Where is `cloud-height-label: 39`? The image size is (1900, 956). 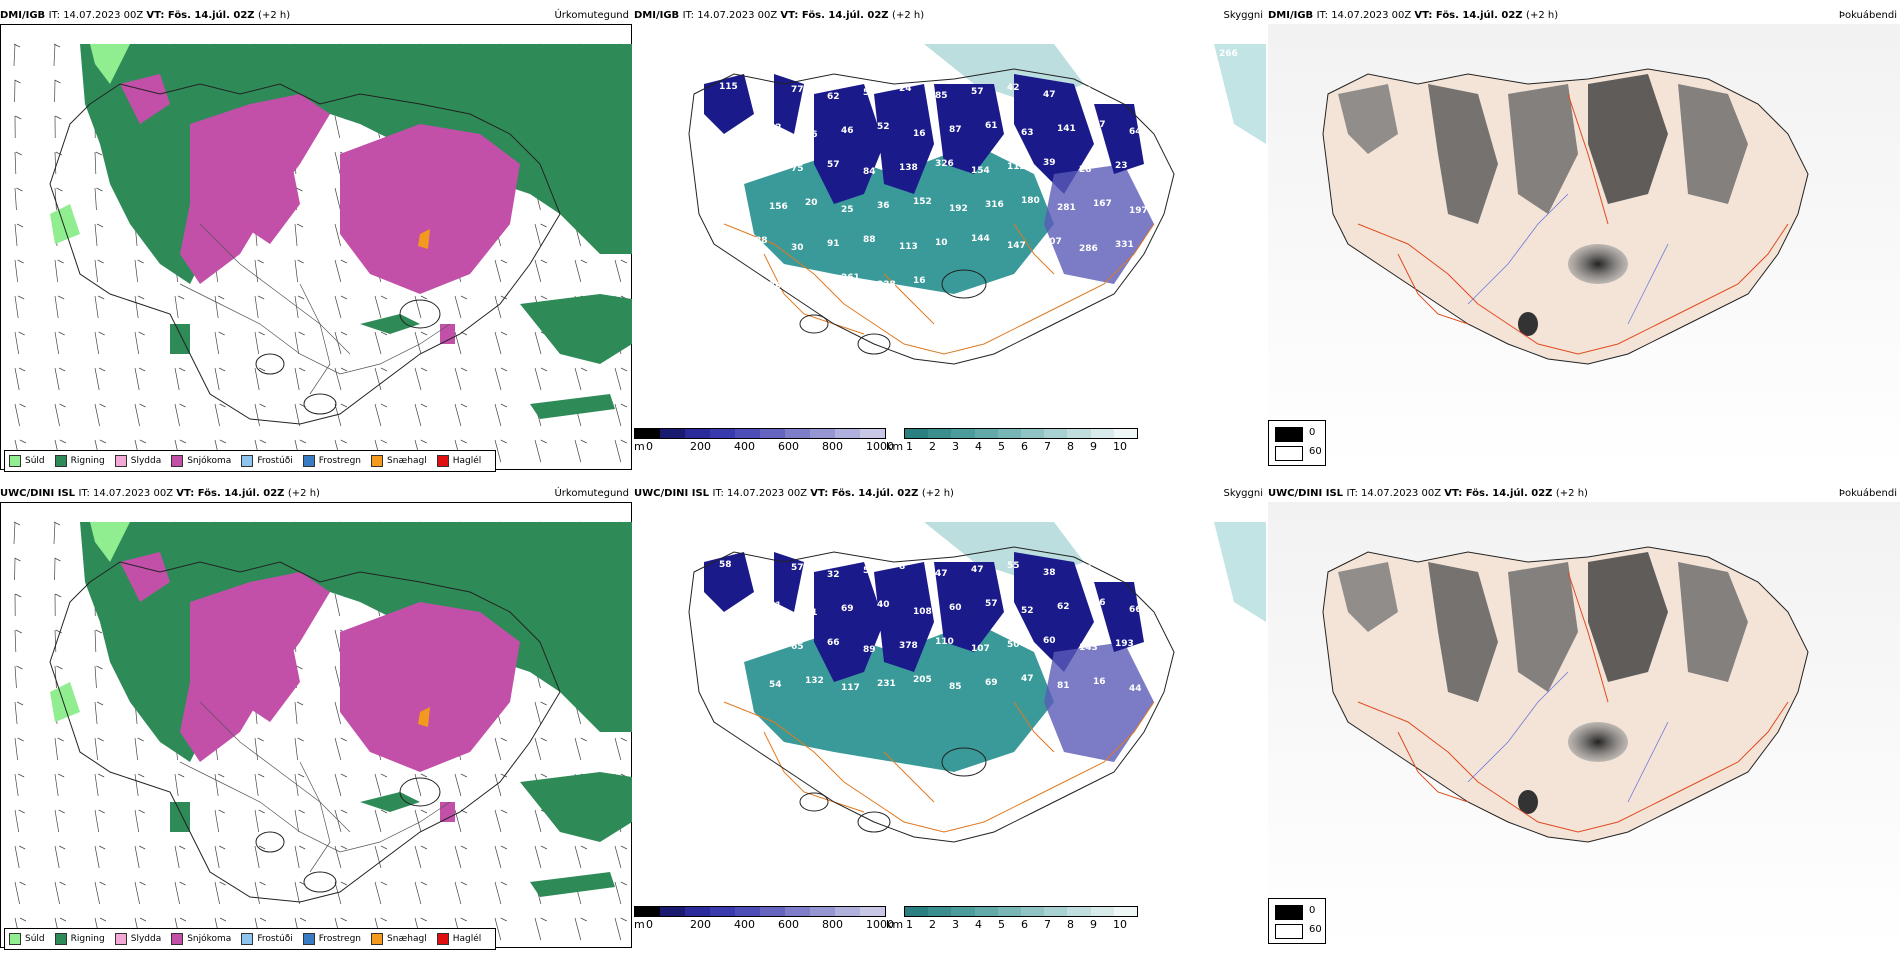 cloud-height-label: 39 is located at coordinates (1049, 163).